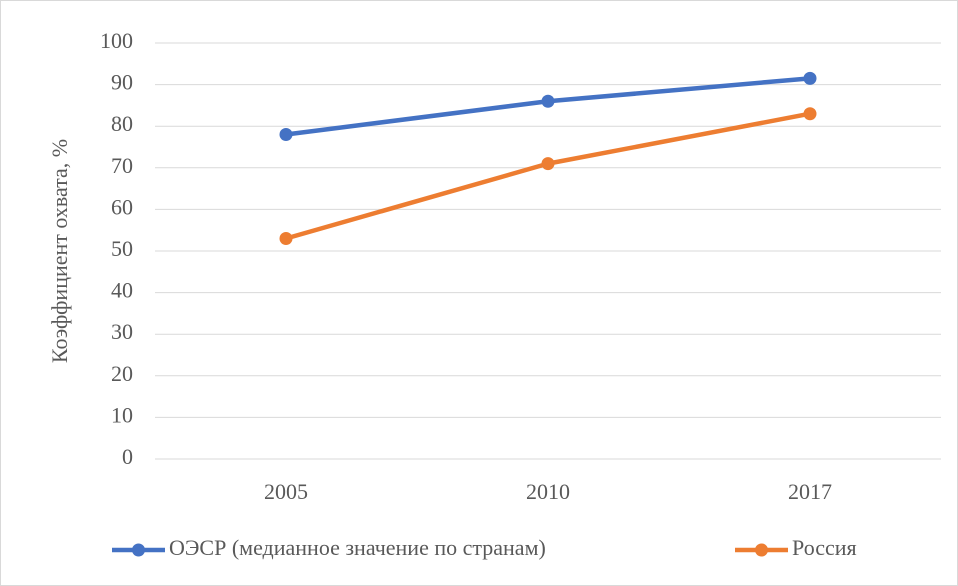 This screenshot has width=958, height=586. Describe the element at coordinates (122, 414) in the screenshot. I see `y-tick-label: 10` at that location.